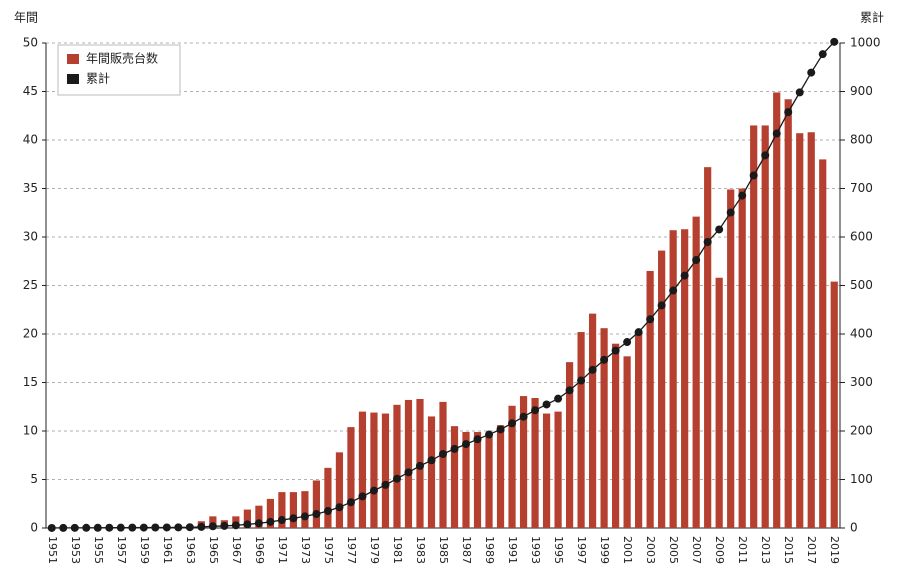 The image size is (900, 581). What do you see at coordinates (397, 550) in the screenshot?
I see `x-tick-label: 1981` at bounding box center [397, 550].